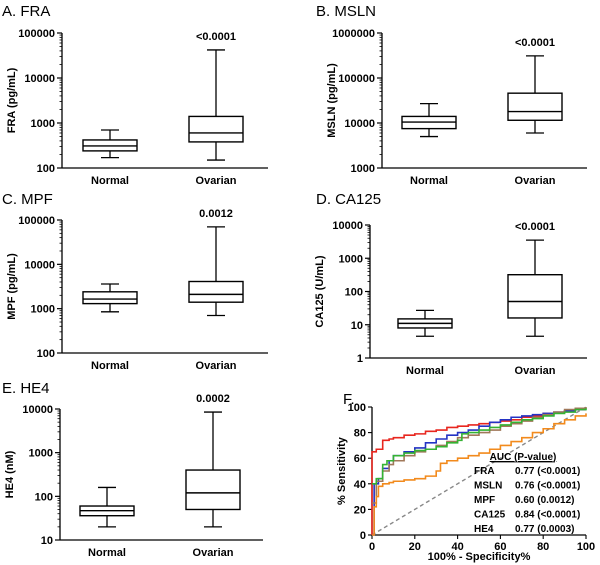 The height and width of the screenshot is (565, 600). I want to click on panel-title: B. MSLN, so click(346, 11).